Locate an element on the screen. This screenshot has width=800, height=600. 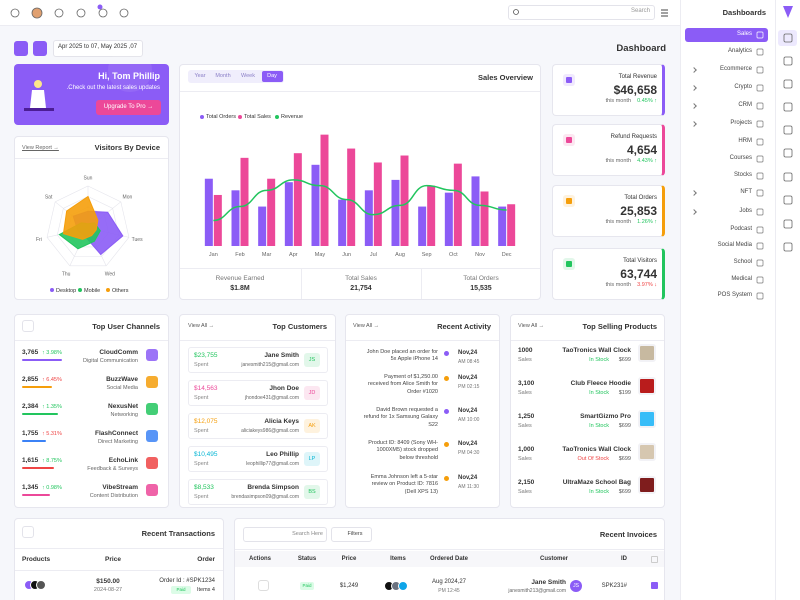
channel-value: 2,855 is located at coordinates (30, 379).